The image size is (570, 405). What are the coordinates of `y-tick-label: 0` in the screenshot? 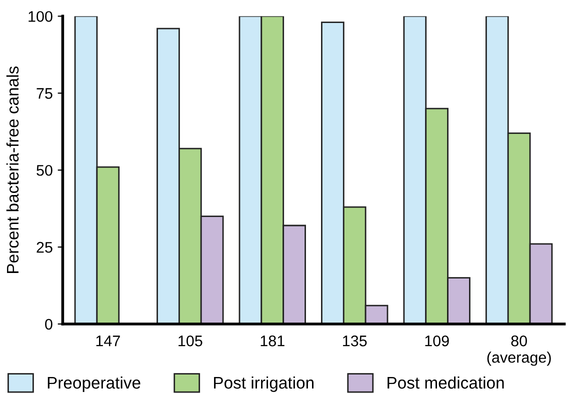 It's located at (48, 324).